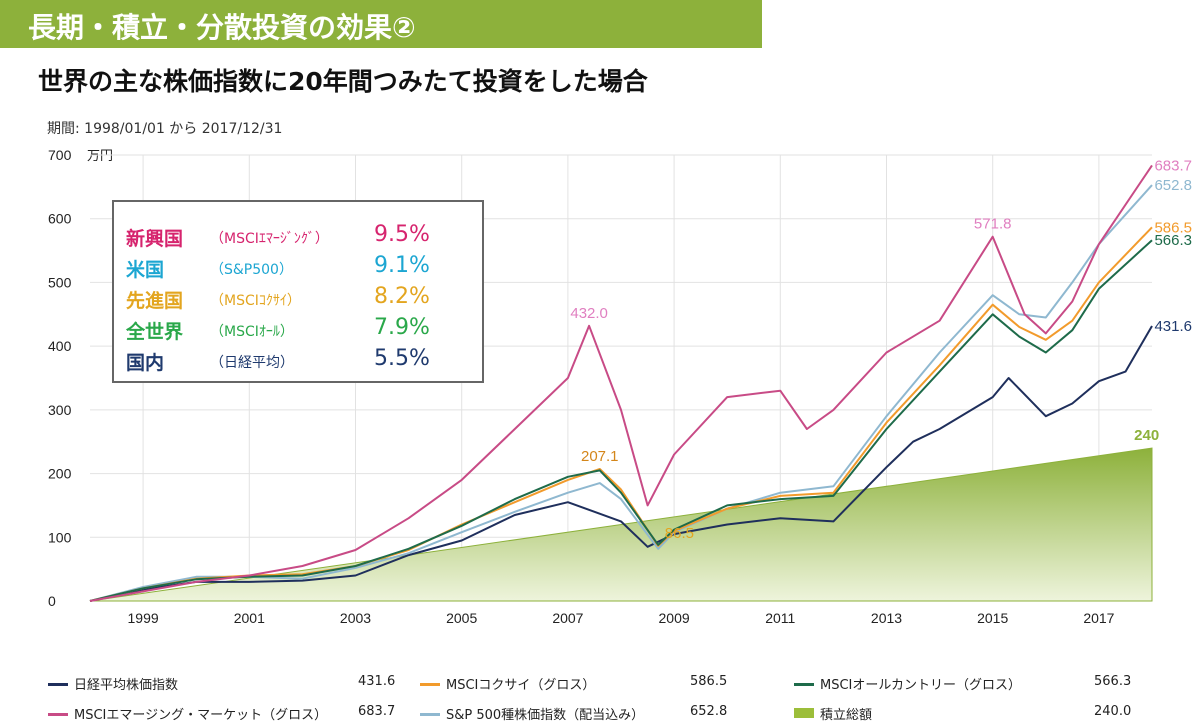 This screenshot has width=1200, height=724. Describe the element at coordinates (979, 714) in the screenshot. I see `legend-item: 積立総額 240.0` at that location.